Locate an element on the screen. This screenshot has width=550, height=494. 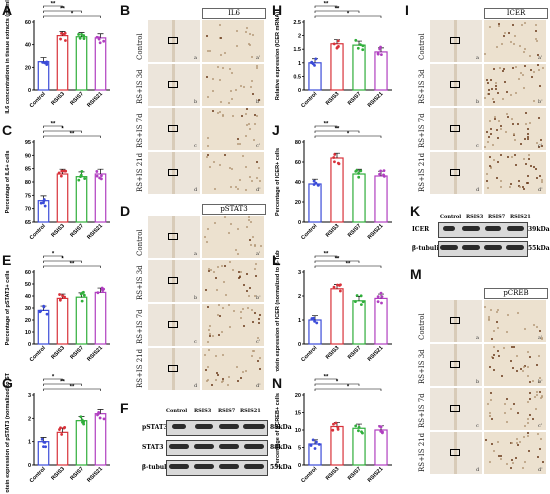
ihc-sub-label: c is located at coordinates (477, 146).